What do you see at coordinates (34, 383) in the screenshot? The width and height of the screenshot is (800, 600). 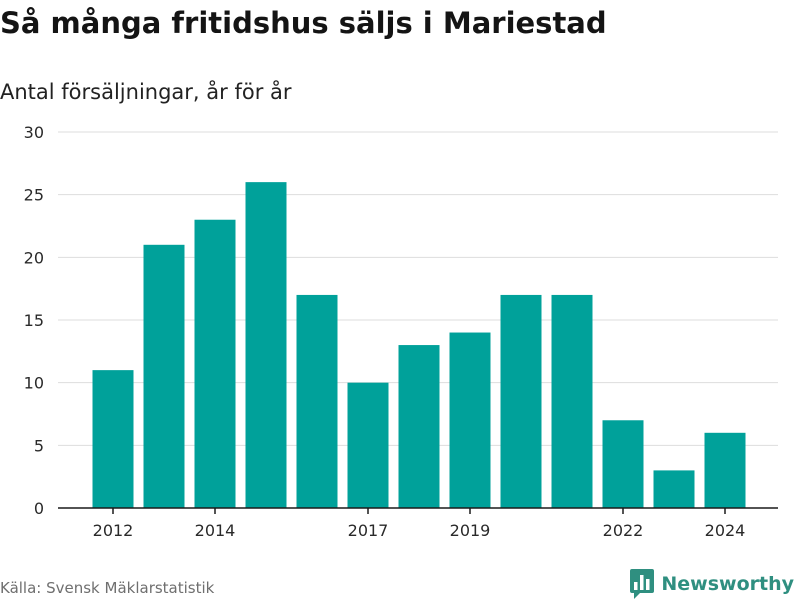 I see `y-tick-label: 10` at bounding box center [34, 383].